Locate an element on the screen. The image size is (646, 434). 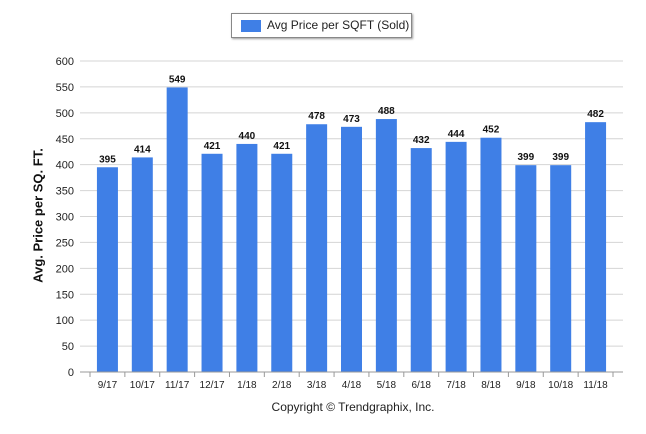
y-axis-title: Avg. Price per SQ. FT. is located at coordinates (38, 215).